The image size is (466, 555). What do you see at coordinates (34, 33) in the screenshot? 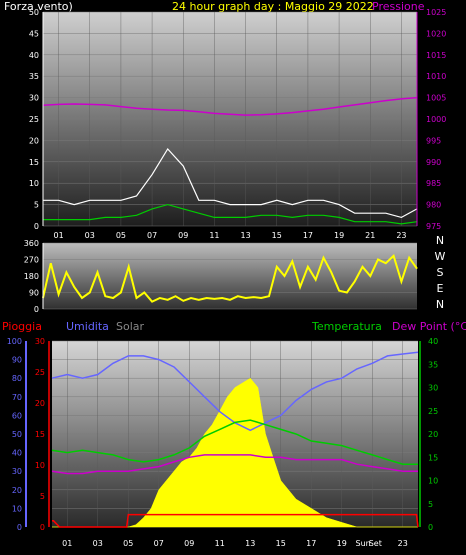
I see `y-left-tick-label: 45` at bounding box center [34, 33].